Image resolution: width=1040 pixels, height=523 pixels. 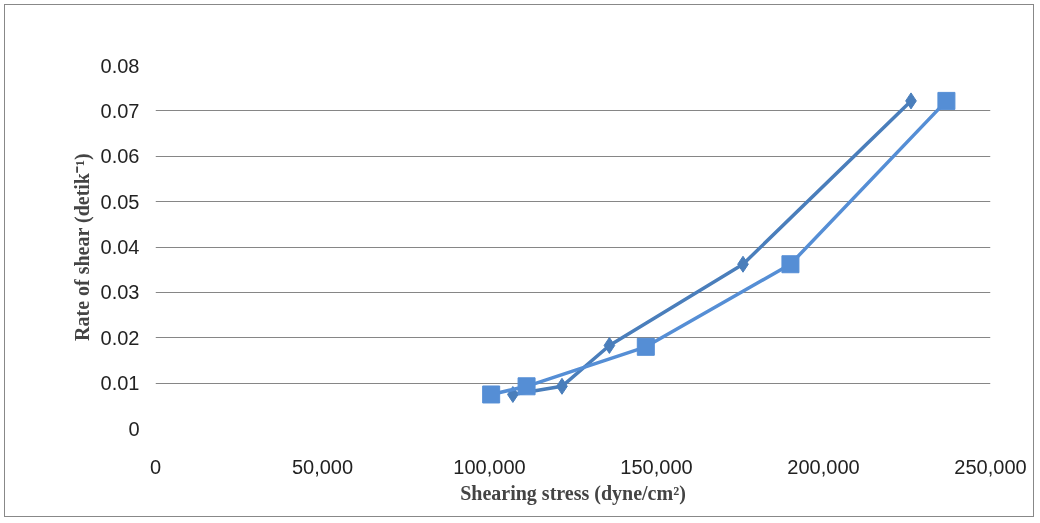 What do you see at coordinates (990, 466) in the screenshot?
I see `x-tick-label: 250,000` at bounding box center [990, 466].